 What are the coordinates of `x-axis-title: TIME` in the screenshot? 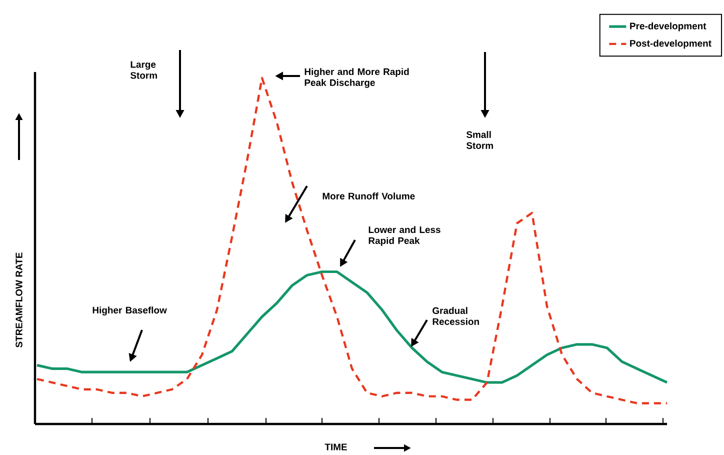 It's located at (335, 447).